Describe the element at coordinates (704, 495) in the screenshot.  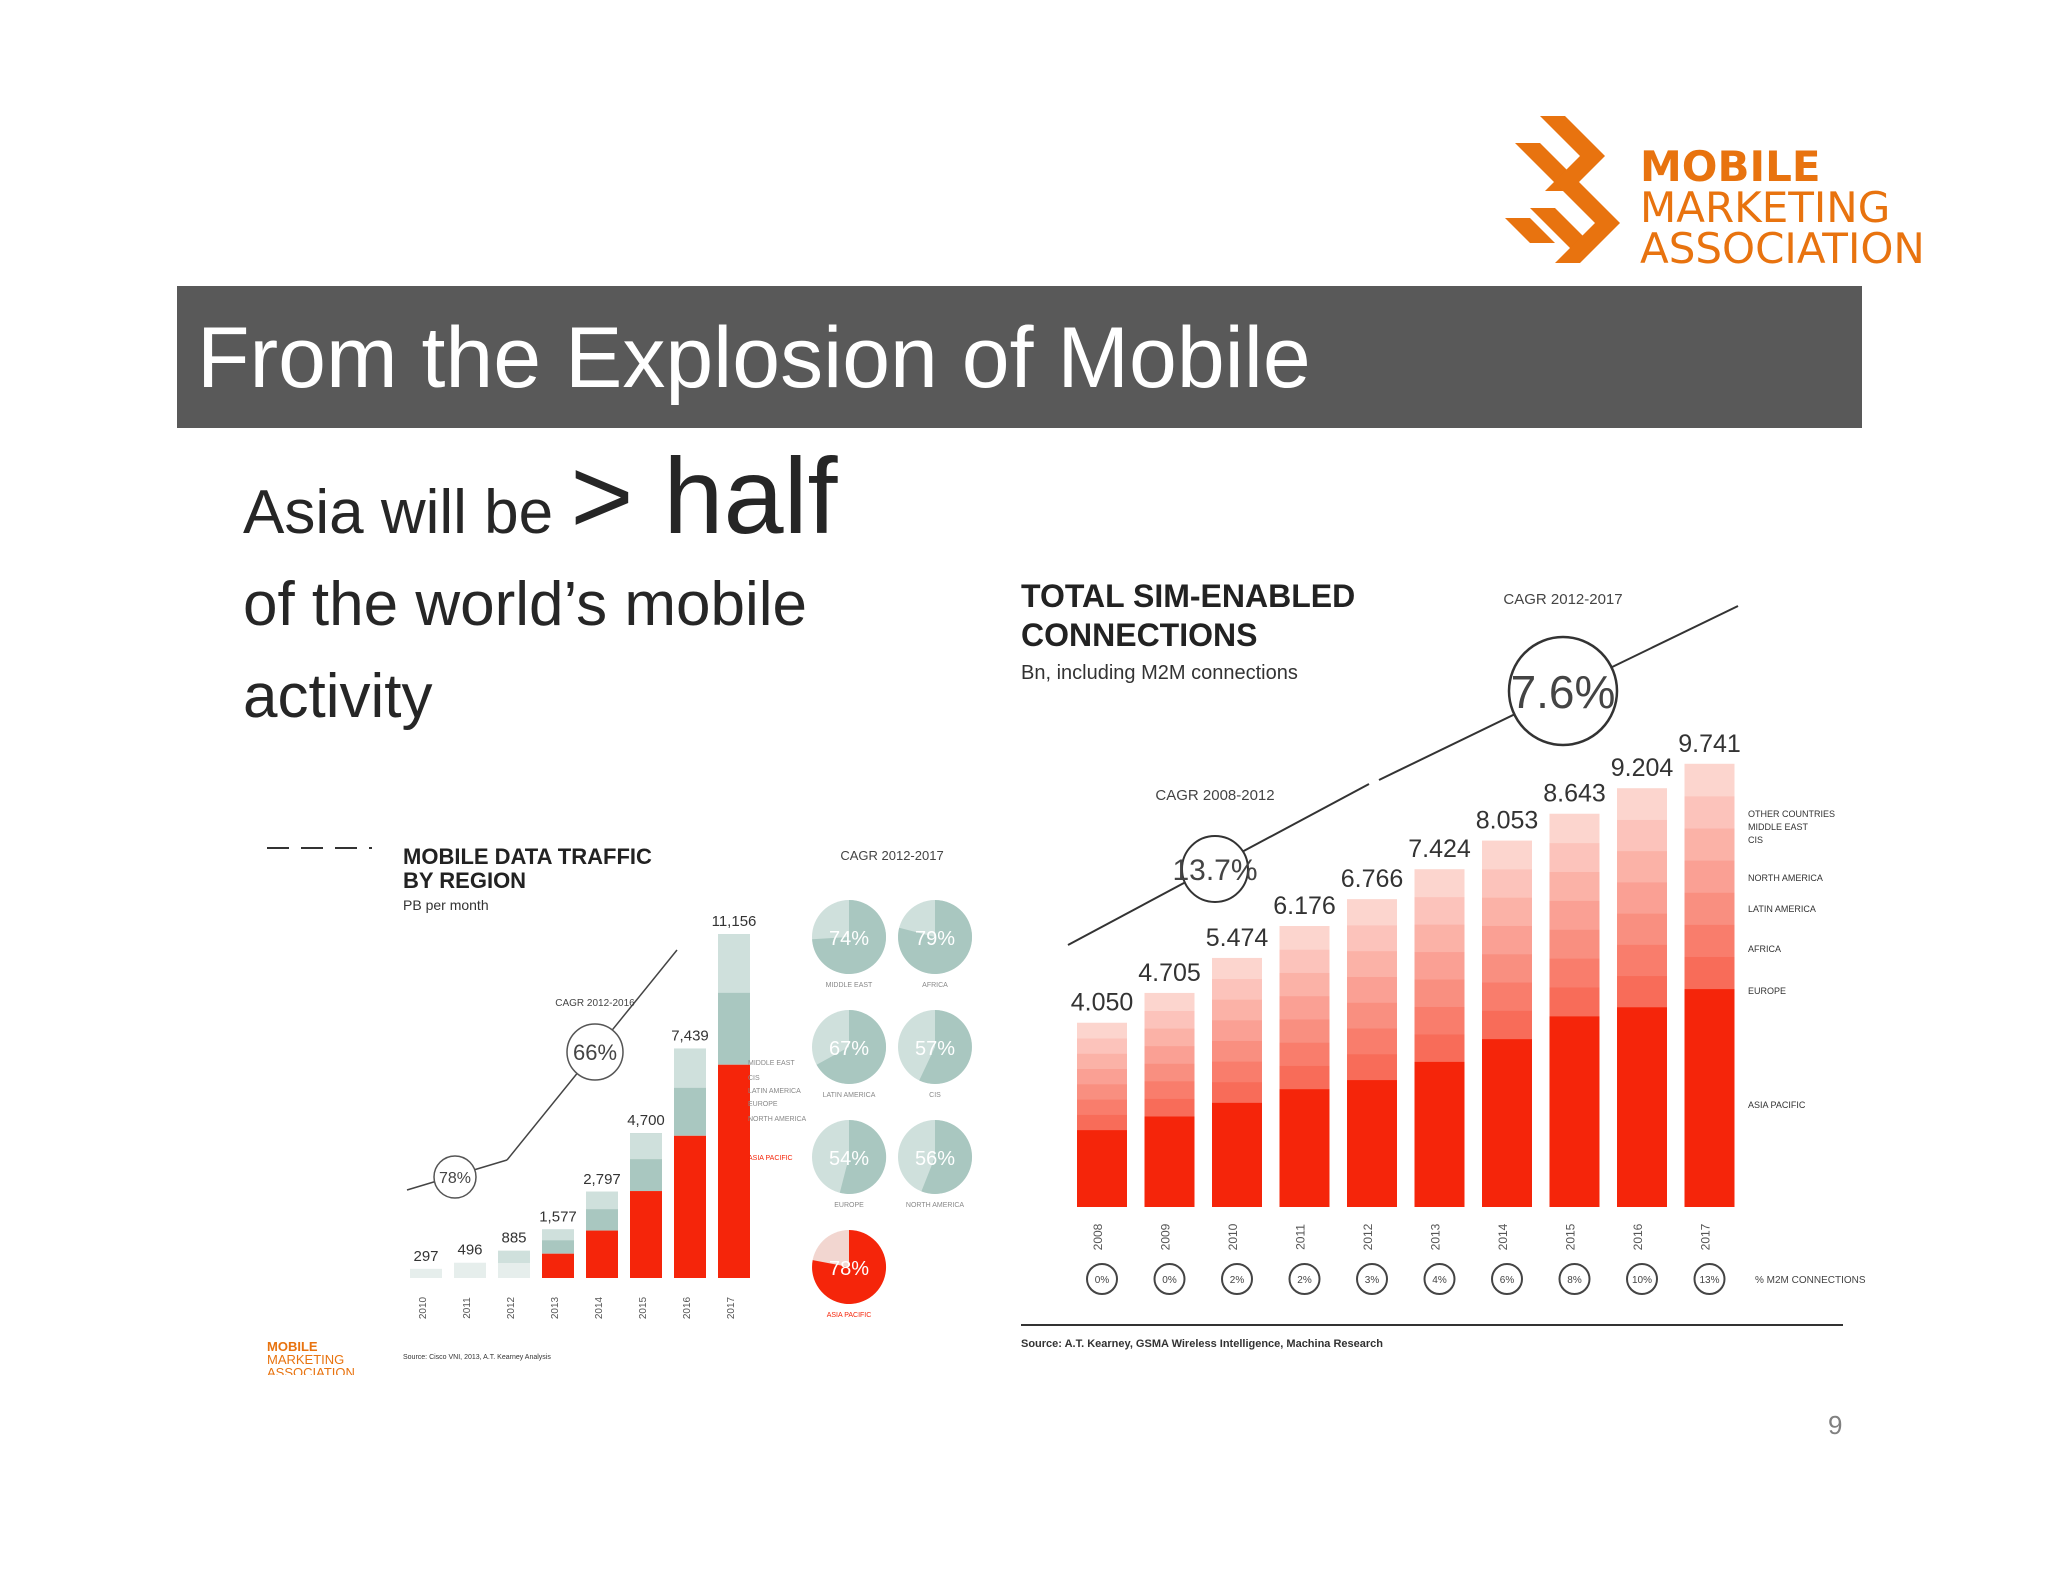
I see `body-emphasis: > half` at that location.